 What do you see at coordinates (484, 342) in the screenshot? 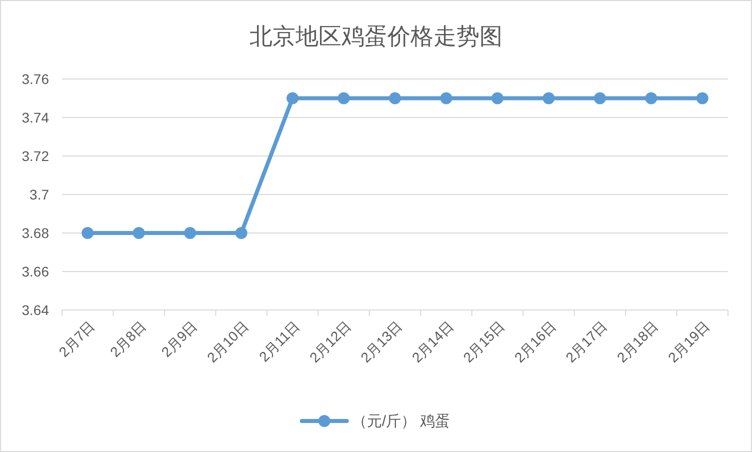
I see `x-tick-label: 2月15日` at bounding box center [484, 342].